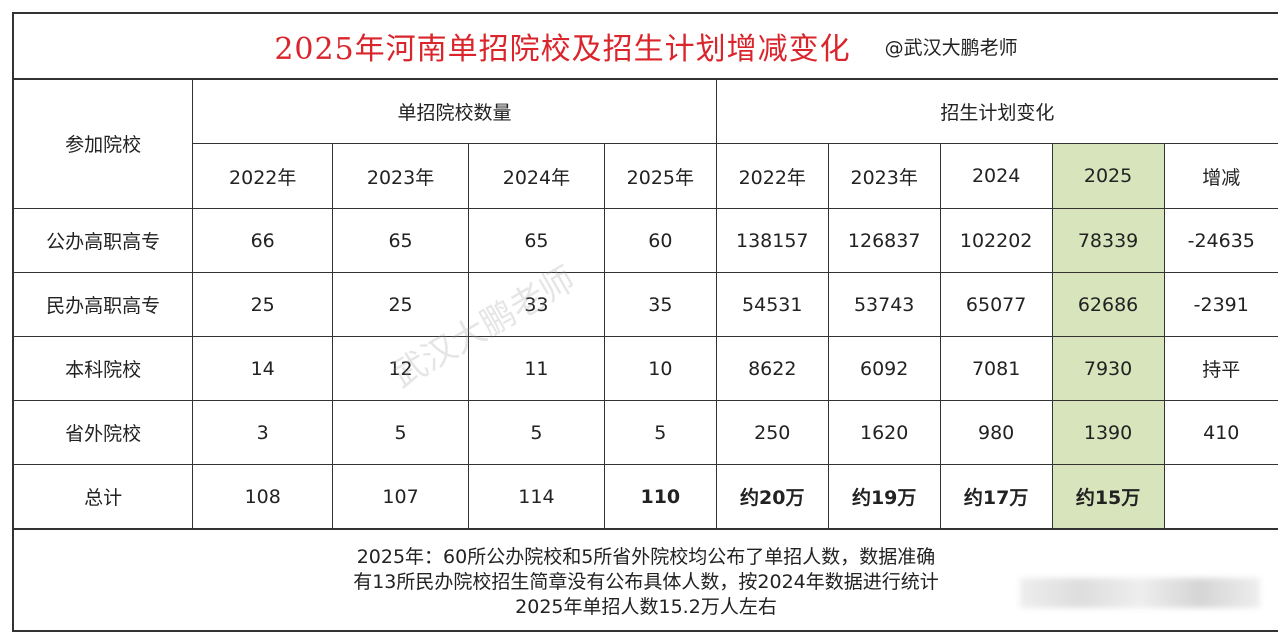  What do you see at coordinates (263, 368) in the screenshot?
I see `table-cell: 14` at bounding box center [263, 368].